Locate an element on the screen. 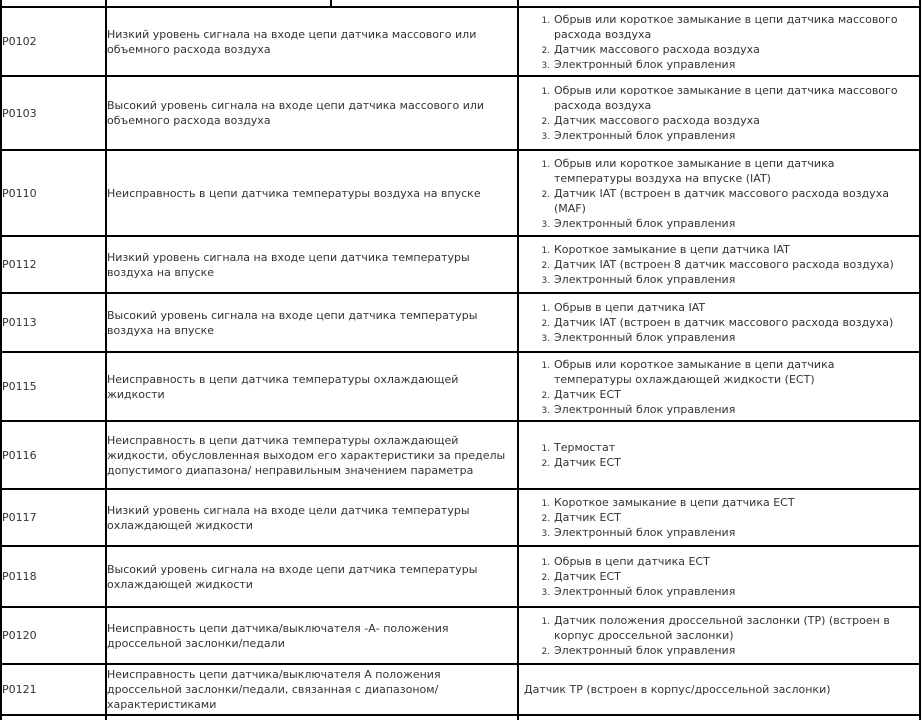 The height and width of the screenshot is (720, 921). cause-item: Короткое замыкание в цепи датчика ECT is located at coordinates (734, 502).